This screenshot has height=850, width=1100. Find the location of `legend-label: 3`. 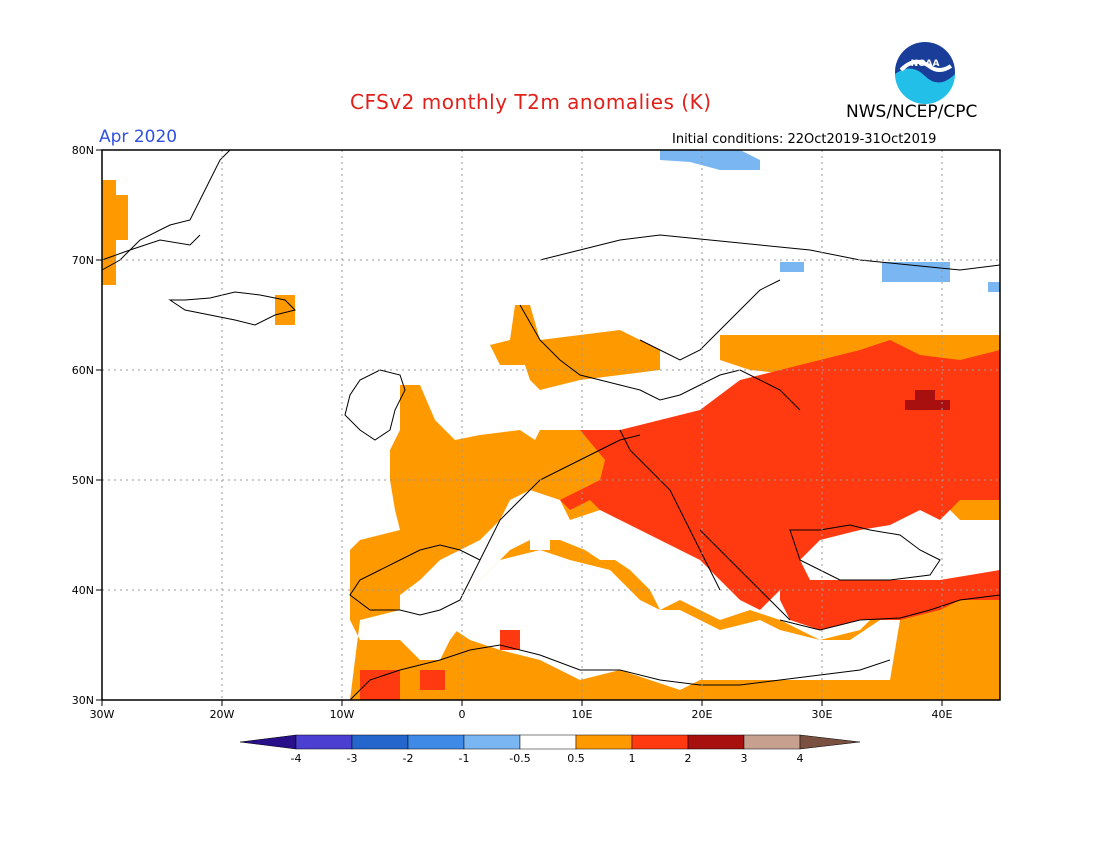

legend-label: 3 is located at coordinates (744, 758).